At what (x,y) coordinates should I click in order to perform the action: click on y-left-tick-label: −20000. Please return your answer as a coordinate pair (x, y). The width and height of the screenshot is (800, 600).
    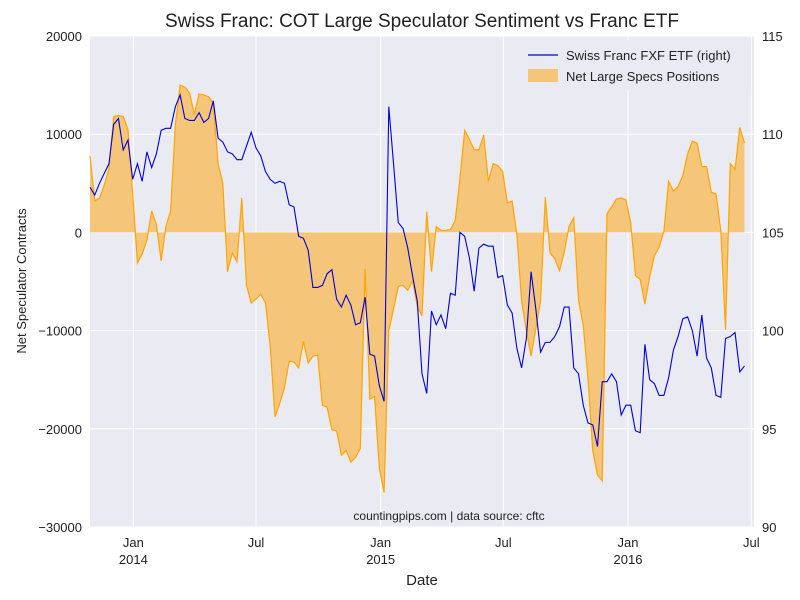
    Looking at the image, I should click on (60, 429).